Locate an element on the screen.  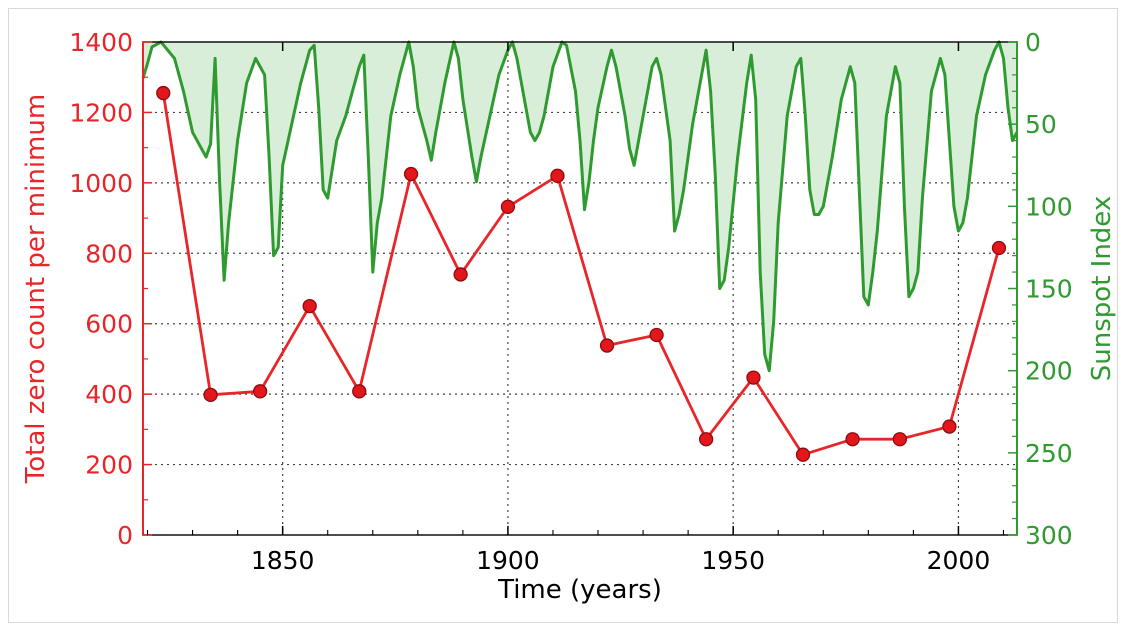
x-axis-label: Time (years) is located at coordinates (579, 590).